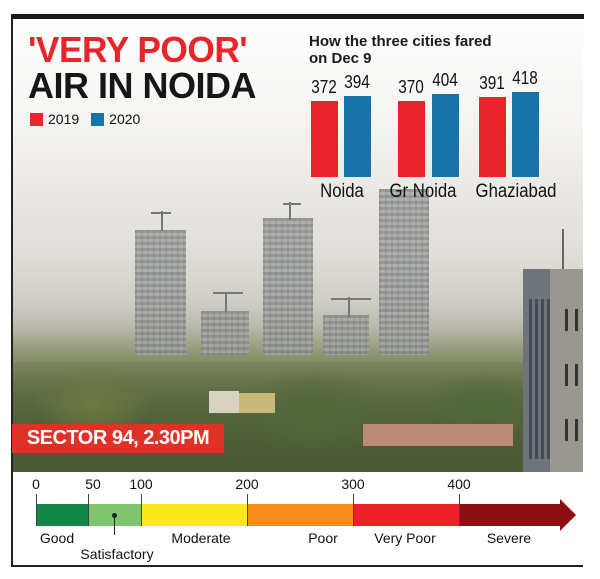 Image resolution: width=600 pixels, height=579 pixels. What do you see at coordinates (297, 566) in the screenshot?
I see `bottom-rule` at bounding box center [297, 566].